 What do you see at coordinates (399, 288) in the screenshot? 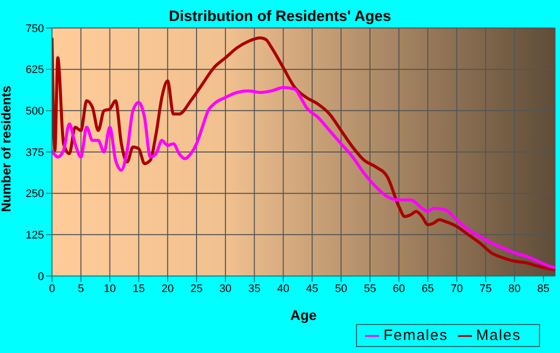
I see `x-tick-label: 60` at bounding box center [399, 288].